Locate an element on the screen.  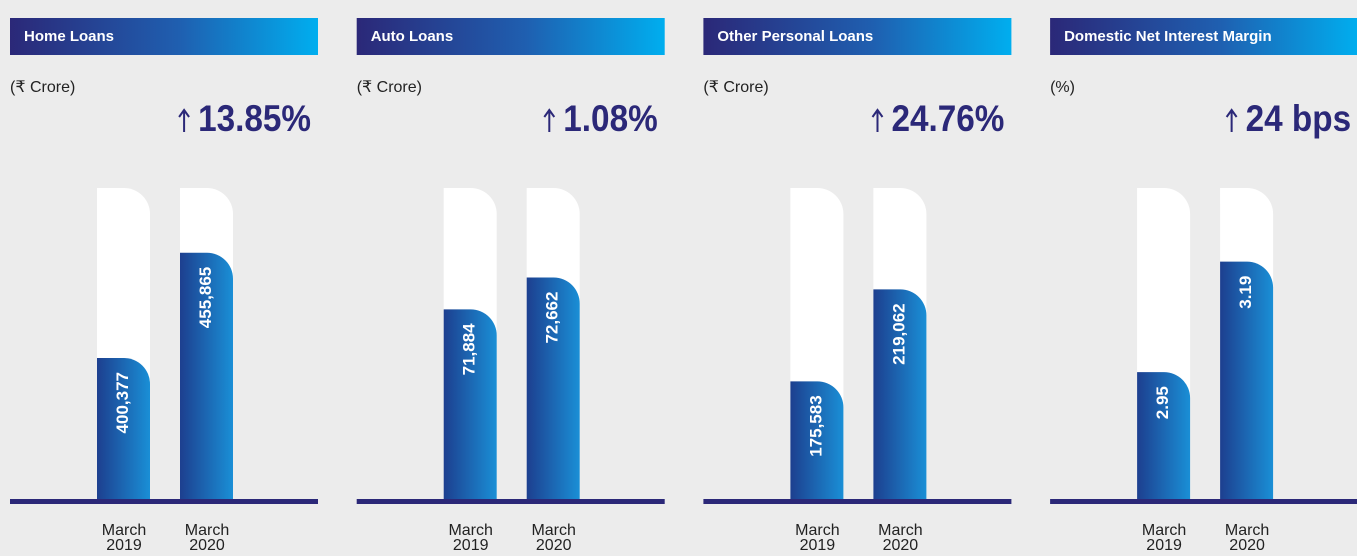
value-label: 71,884 is located at coordinates (469, 349).